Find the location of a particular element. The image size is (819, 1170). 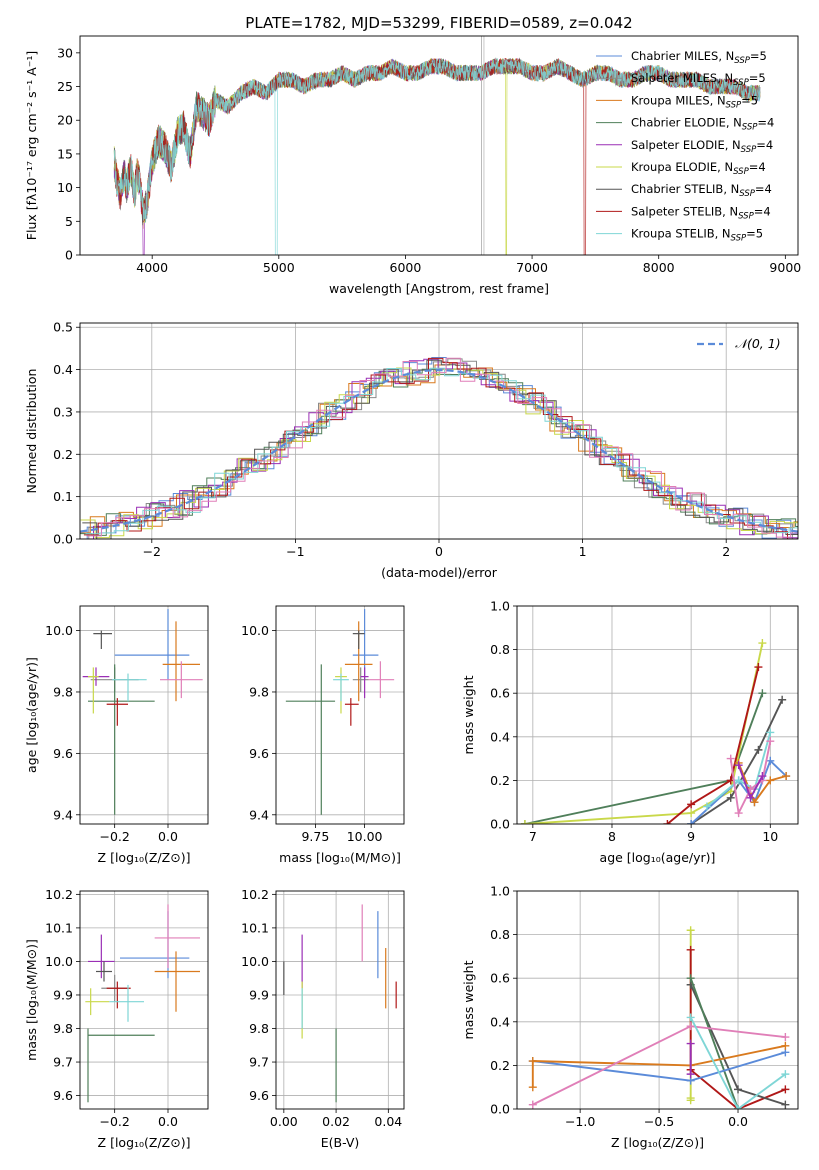

panel-age_vs_mass: 9.75 10.00 9.4 9.6 9.8 10.0 mass [log₁₀(M/M⊙)] is located at coordinates (323, 735).